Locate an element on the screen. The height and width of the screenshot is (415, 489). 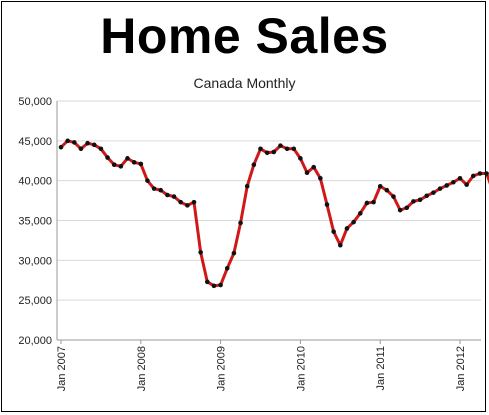
y-tick-label: 50,000 is located at coordinates (35, 102).